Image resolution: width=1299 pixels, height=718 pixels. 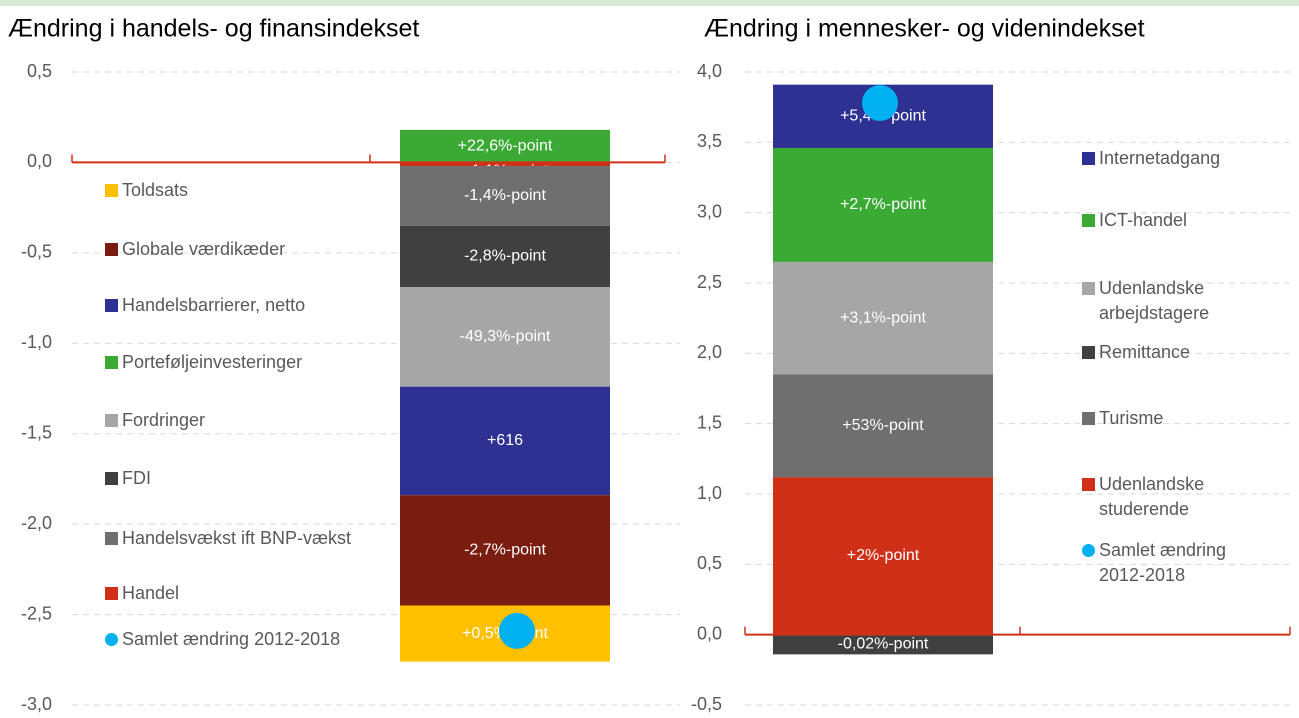 What do you see at coordinates (1160, 158) in the screenshot?
I see `legend-label: Internetadgang` at bounding box center [1160, 158].